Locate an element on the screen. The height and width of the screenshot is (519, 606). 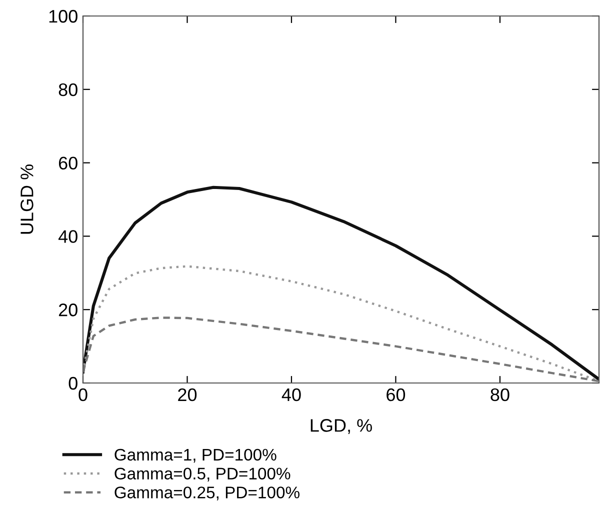
y-tick-label: 100 is located at coordinates (63, 16).